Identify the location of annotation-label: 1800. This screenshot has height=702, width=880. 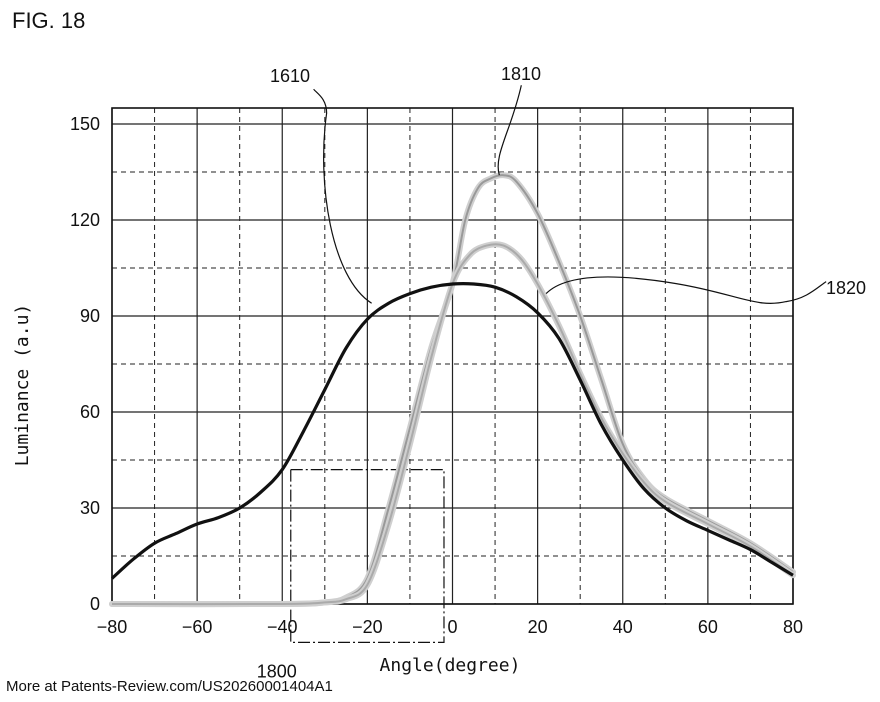
(277, 671).